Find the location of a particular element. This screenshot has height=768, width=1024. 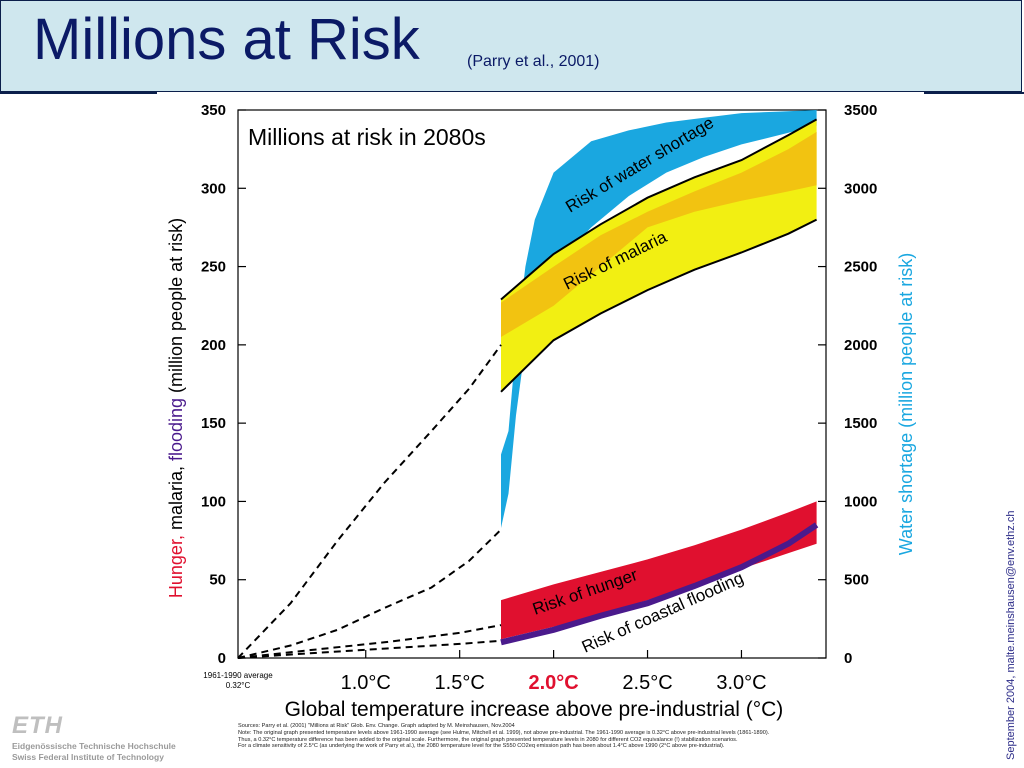

y-left-axis-label-part: flooding is located at coordinates (176, 432).